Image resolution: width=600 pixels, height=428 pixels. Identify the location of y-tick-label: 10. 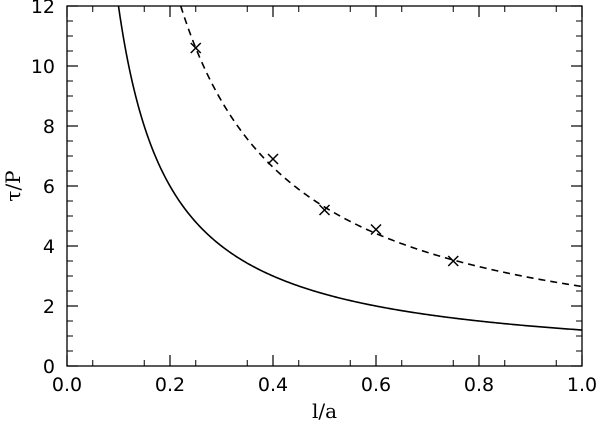
(43, 67).